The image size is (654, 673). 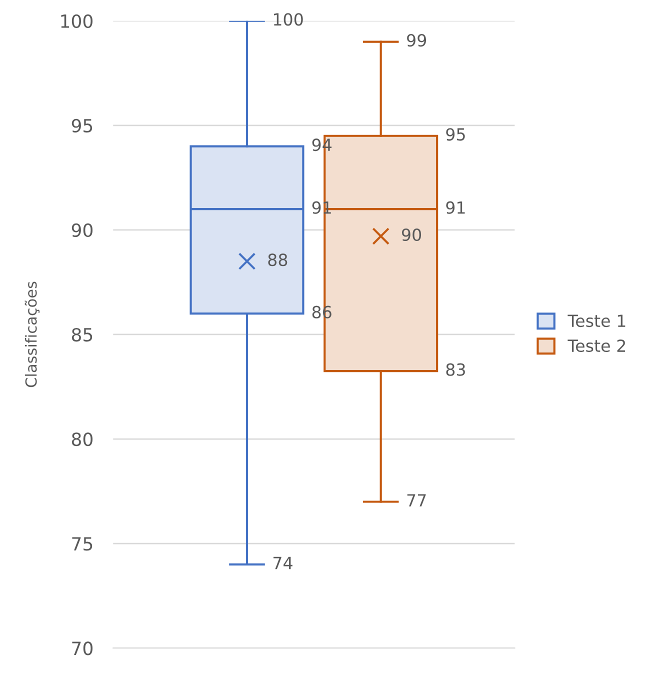 I want to click on annotation: 90, so click(x=412, y=235).